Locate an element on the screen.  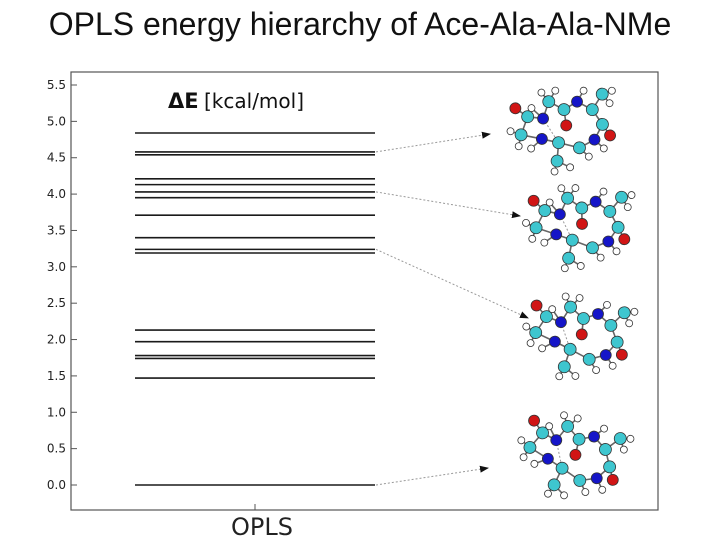
y-tick-label: 0.0 is located at coordinates (56, 485).